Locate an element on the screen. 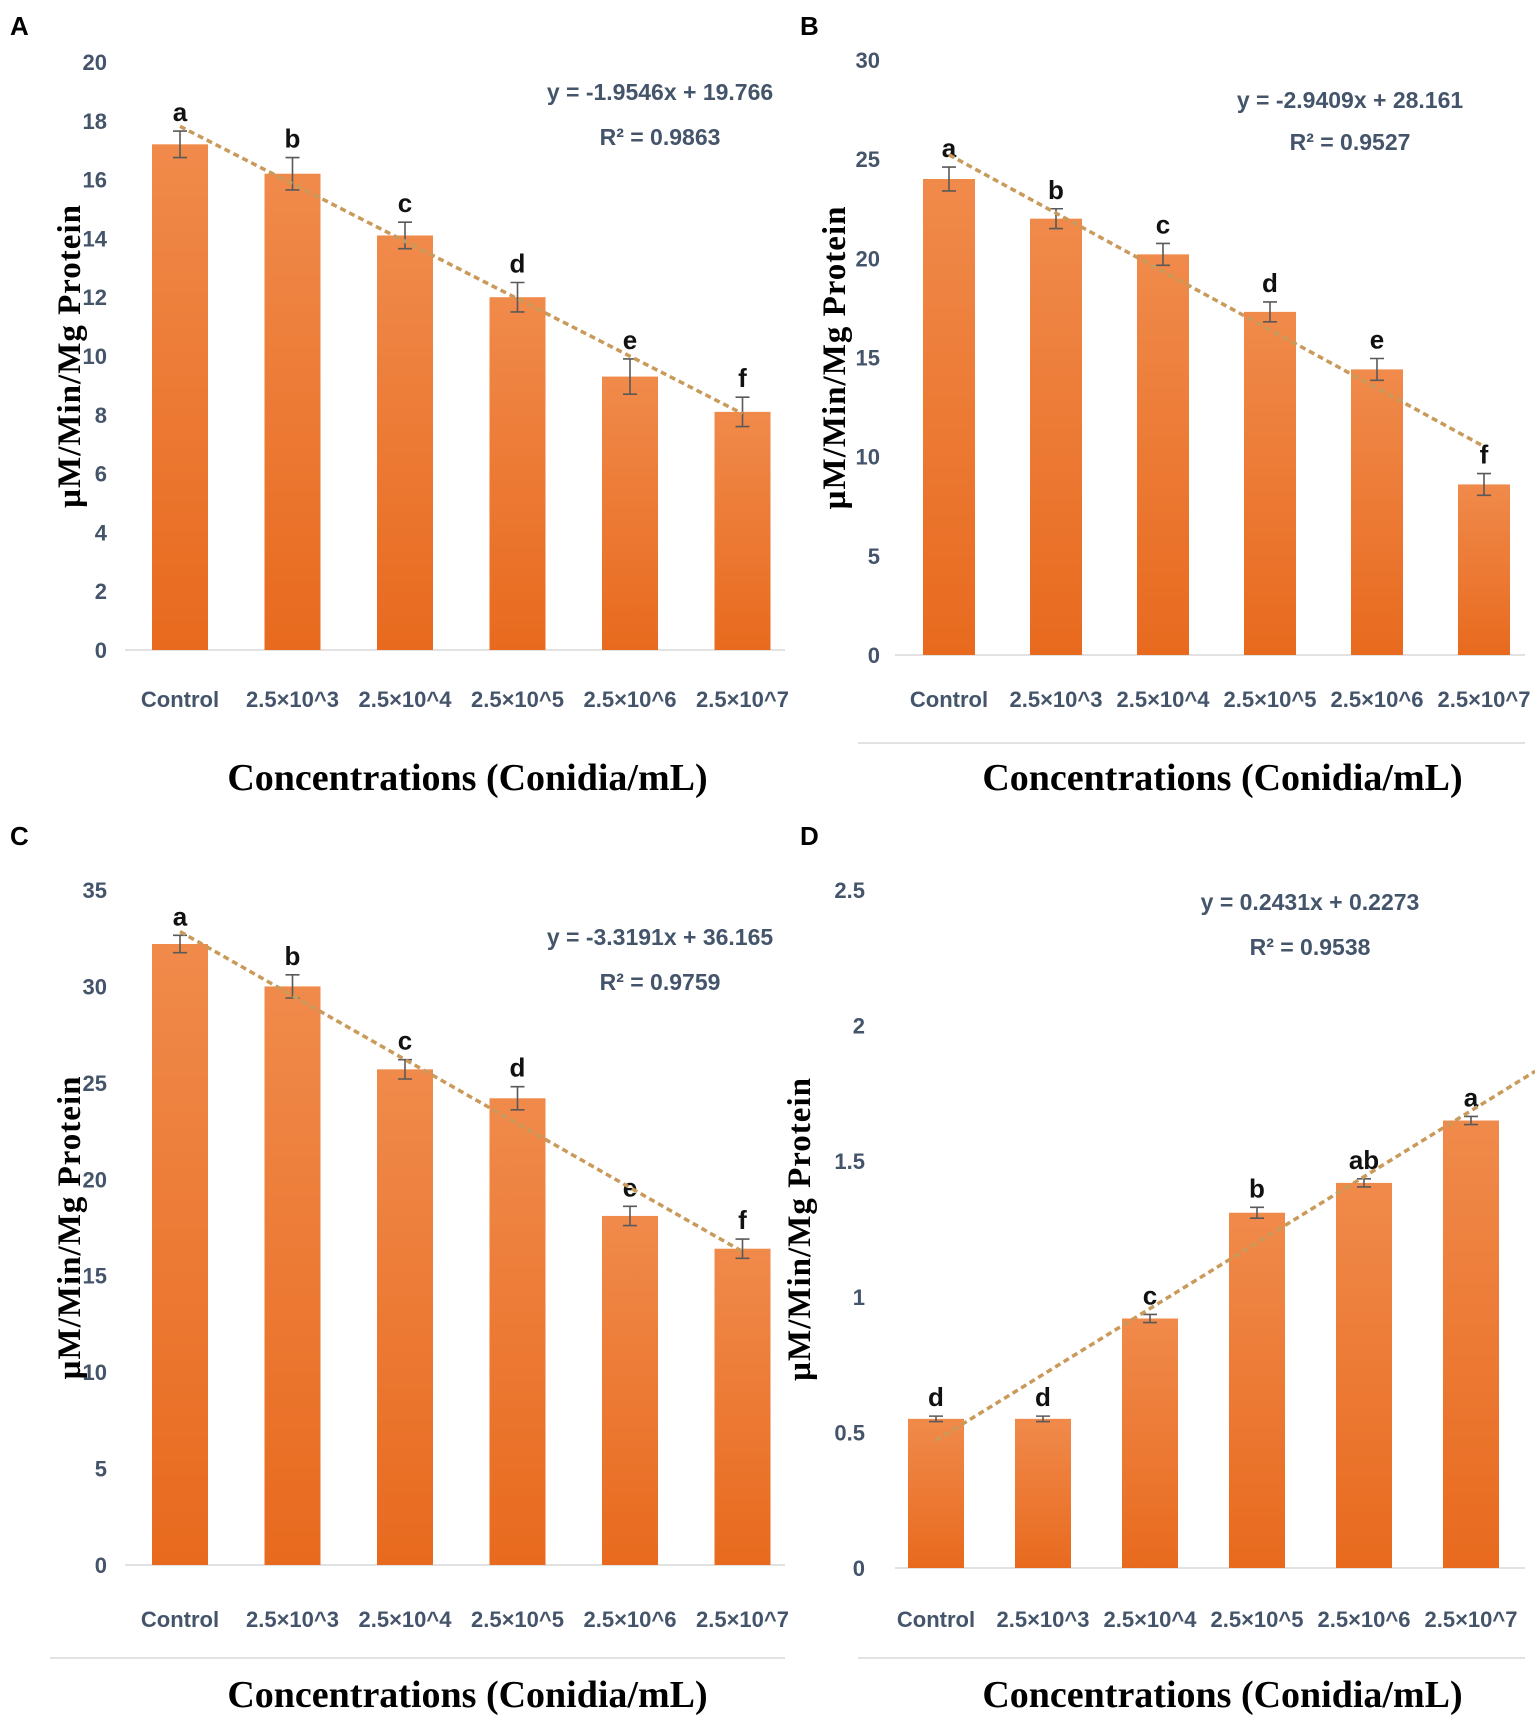 This screenshot has height=1721, width=1535. y-tick-label: 6 is located at coordinates (101, 474).